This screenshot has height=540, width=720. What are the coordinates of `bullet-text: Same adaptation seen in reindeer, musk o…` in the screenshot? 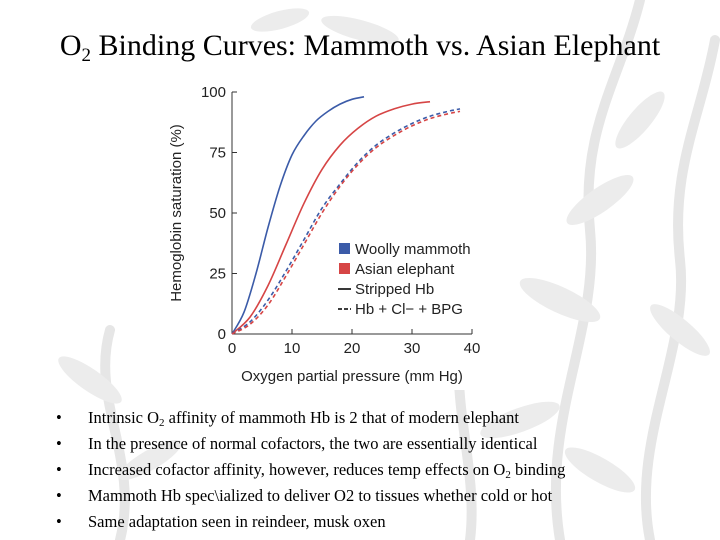 It's located at (237, 521).